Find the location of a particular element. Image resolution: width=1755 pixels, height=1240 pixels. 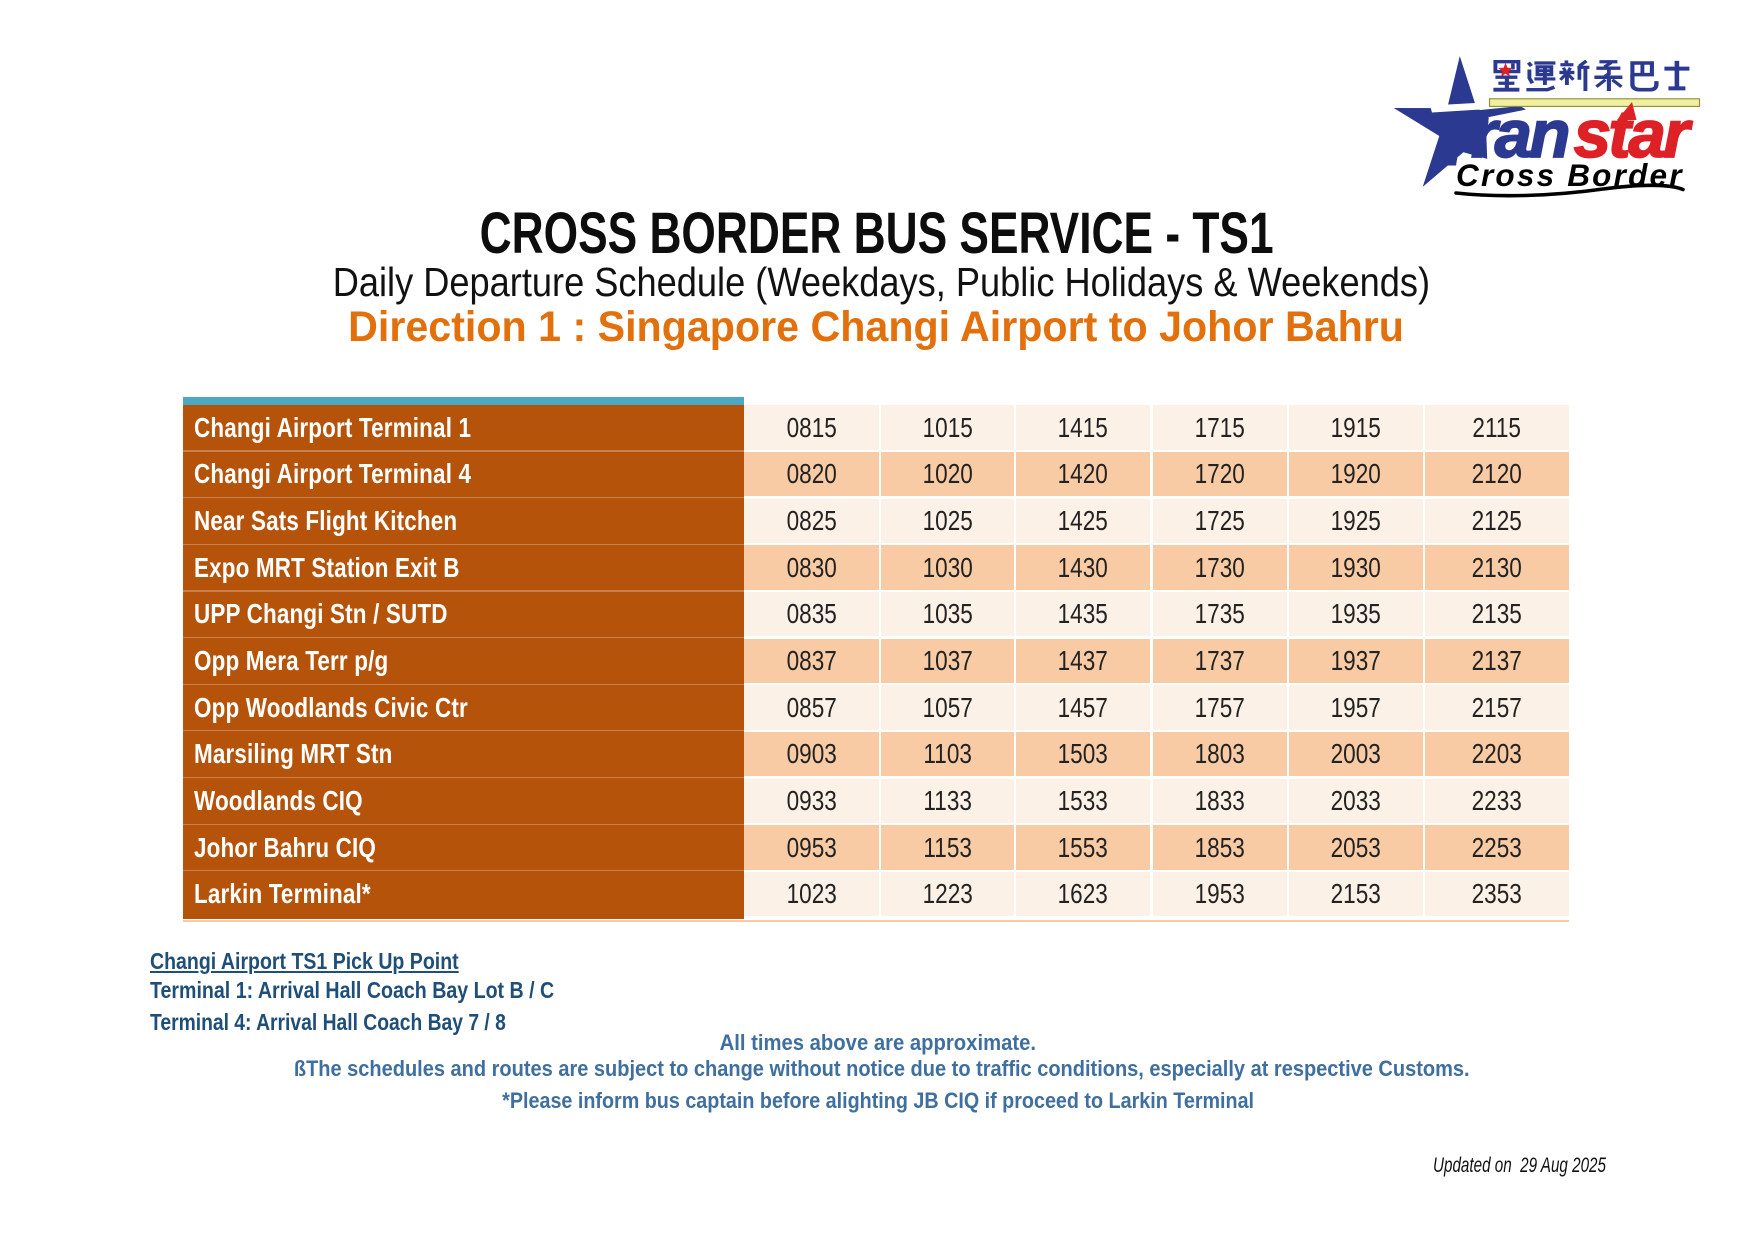

svg-text: star is located at coordinates (1634, 134).